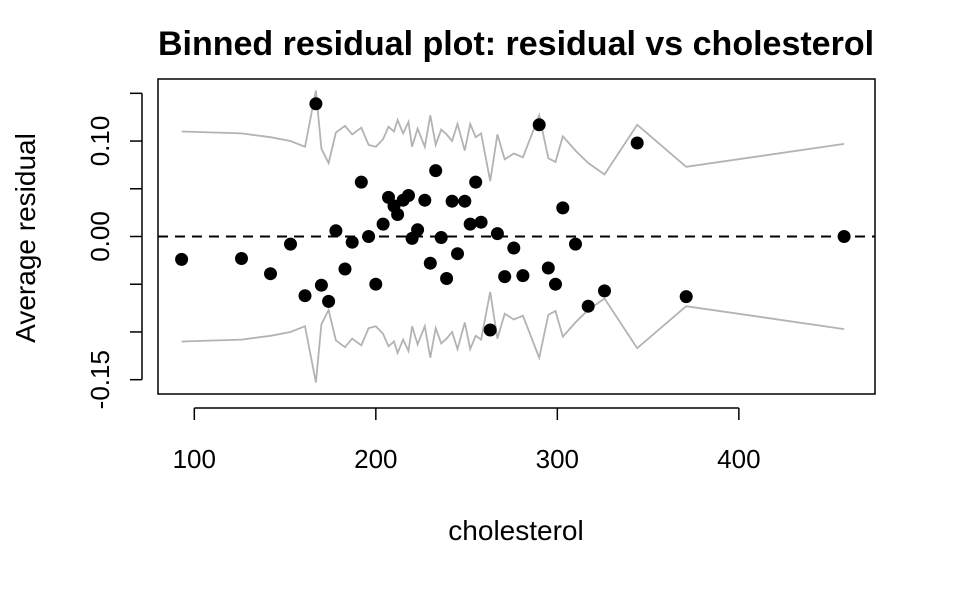 Image resolution: width=956 pixels, height=590 pixels. Describe the element at coordinates (100, 141) in the screenshot. I see `y-tick-label: 0.10` at that location.